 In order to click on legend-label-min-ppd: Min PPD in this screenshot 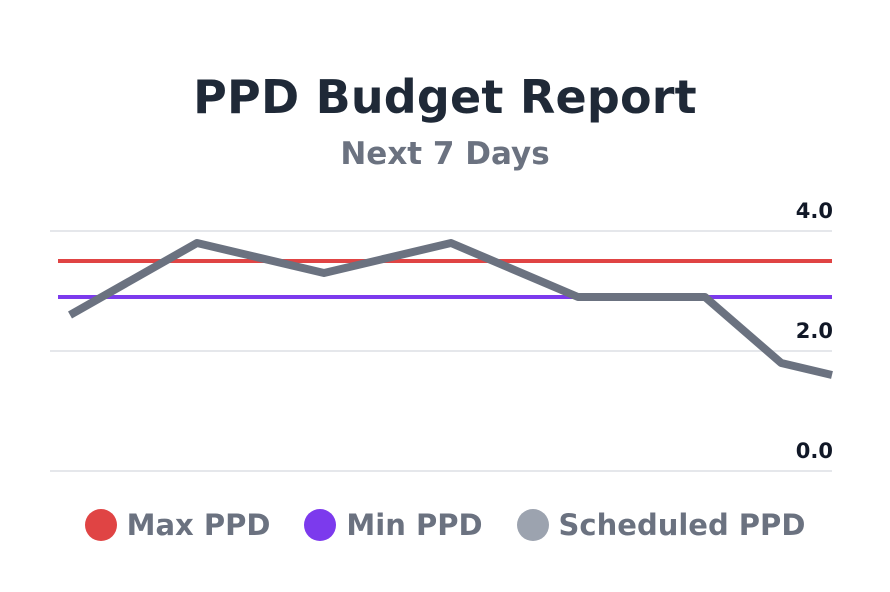, I will do `click(414, 525)`.